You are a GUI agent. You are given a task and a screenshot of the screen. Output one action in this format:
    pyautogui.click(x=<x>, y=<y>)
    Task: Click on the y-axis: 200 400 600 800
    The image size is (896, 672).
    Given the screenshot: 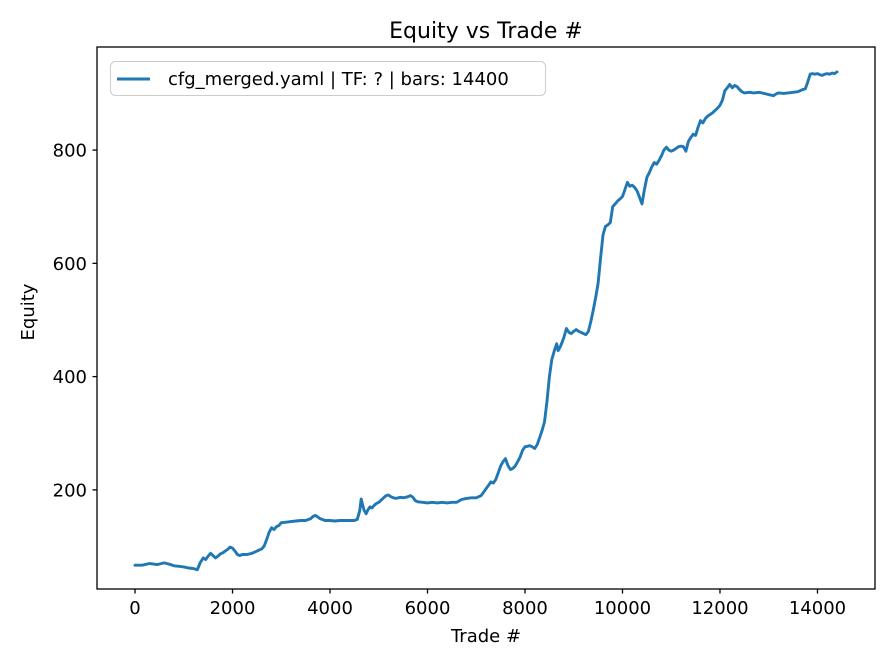 What is the action you would take?
    pyautogui.click(x=75, y=321)
    